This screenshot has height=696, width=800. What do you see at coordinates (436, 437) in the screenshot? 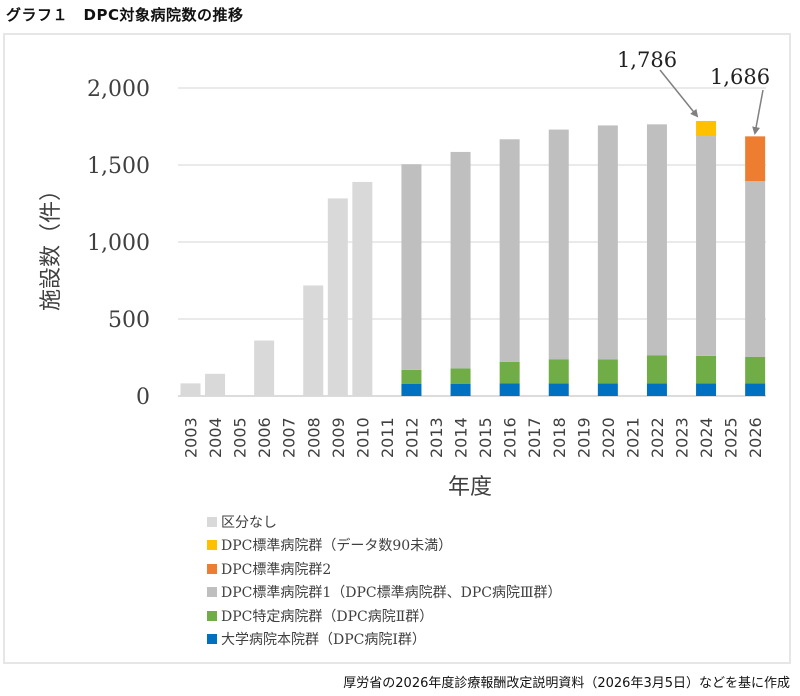
I see `x-tick-label: 2013` at bounding box center [436, 437].